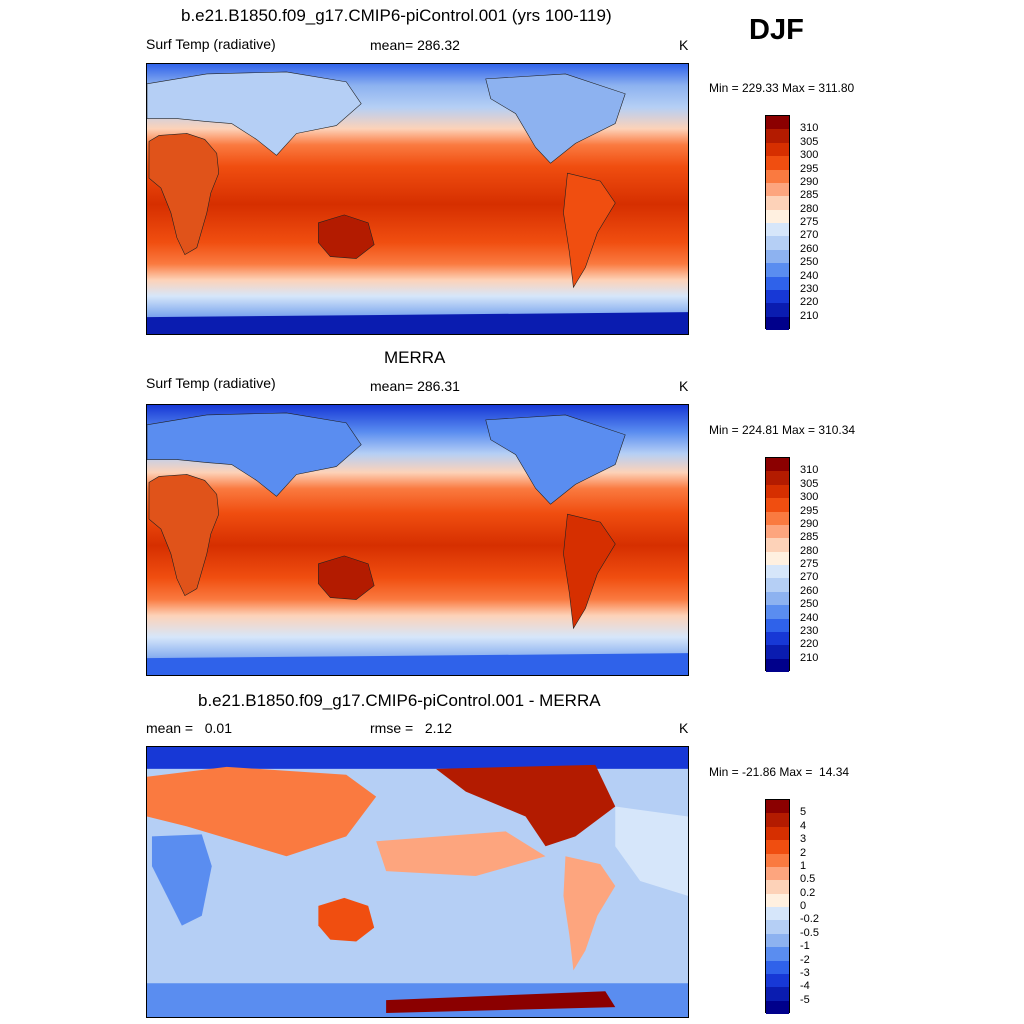 The height and width of the screenshot is (1024, 1024). What do you see at coordinates (589, 571) in the screenshot?
I see `south-america-shape` at bounding box center [589, 571].